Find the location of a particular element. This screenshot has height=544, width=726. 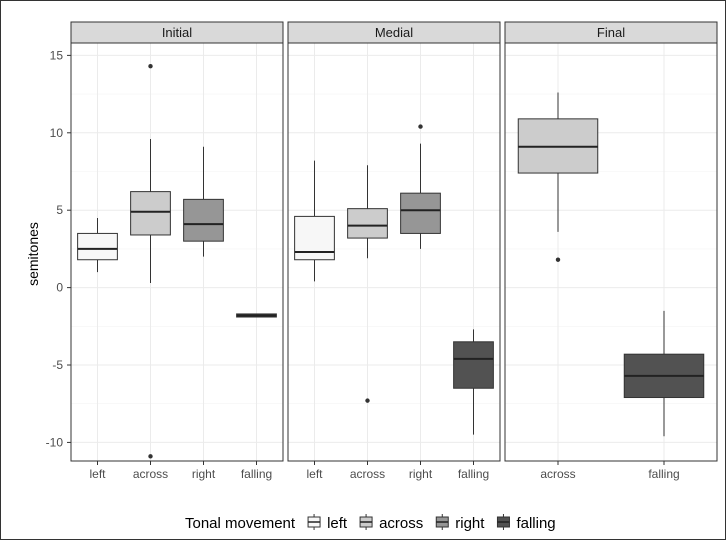

y-tick-label: 15 is located at coordinates (57, 55).